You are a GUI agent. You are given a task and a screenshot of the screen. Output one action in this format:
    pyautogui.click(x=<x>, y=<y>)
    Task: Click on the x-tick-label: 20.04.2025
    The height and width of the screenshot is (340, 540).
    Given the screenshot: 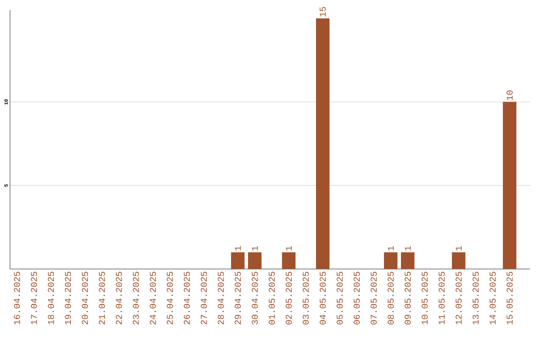 What is the action you would take?
    pyautogui.click(x=85, y=298)
    